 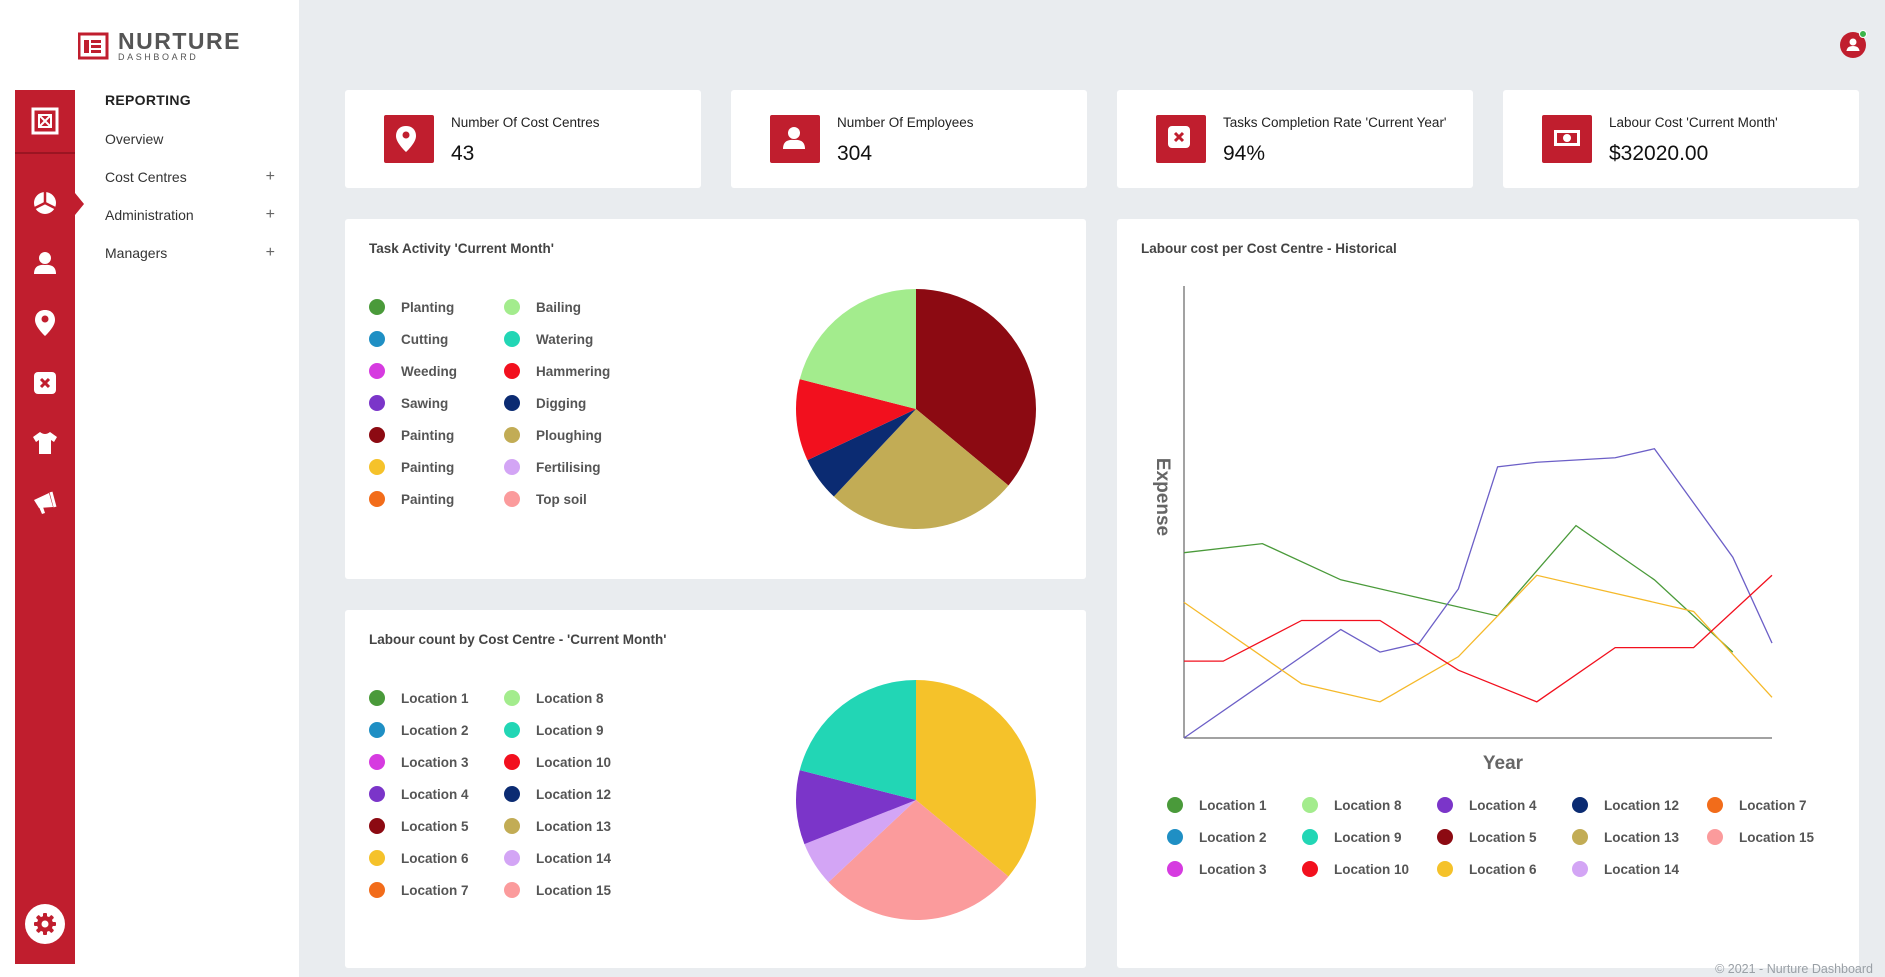 I want to click on rail-employees-button, so click(x=45, y=263).